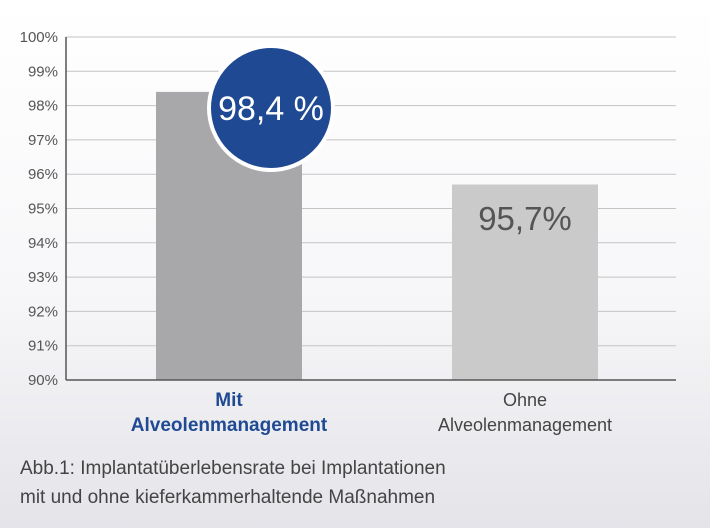 This screenshot has width=710, height=528. I want to click on bar-ohne-alveolenmanagement, so click(525, 282).